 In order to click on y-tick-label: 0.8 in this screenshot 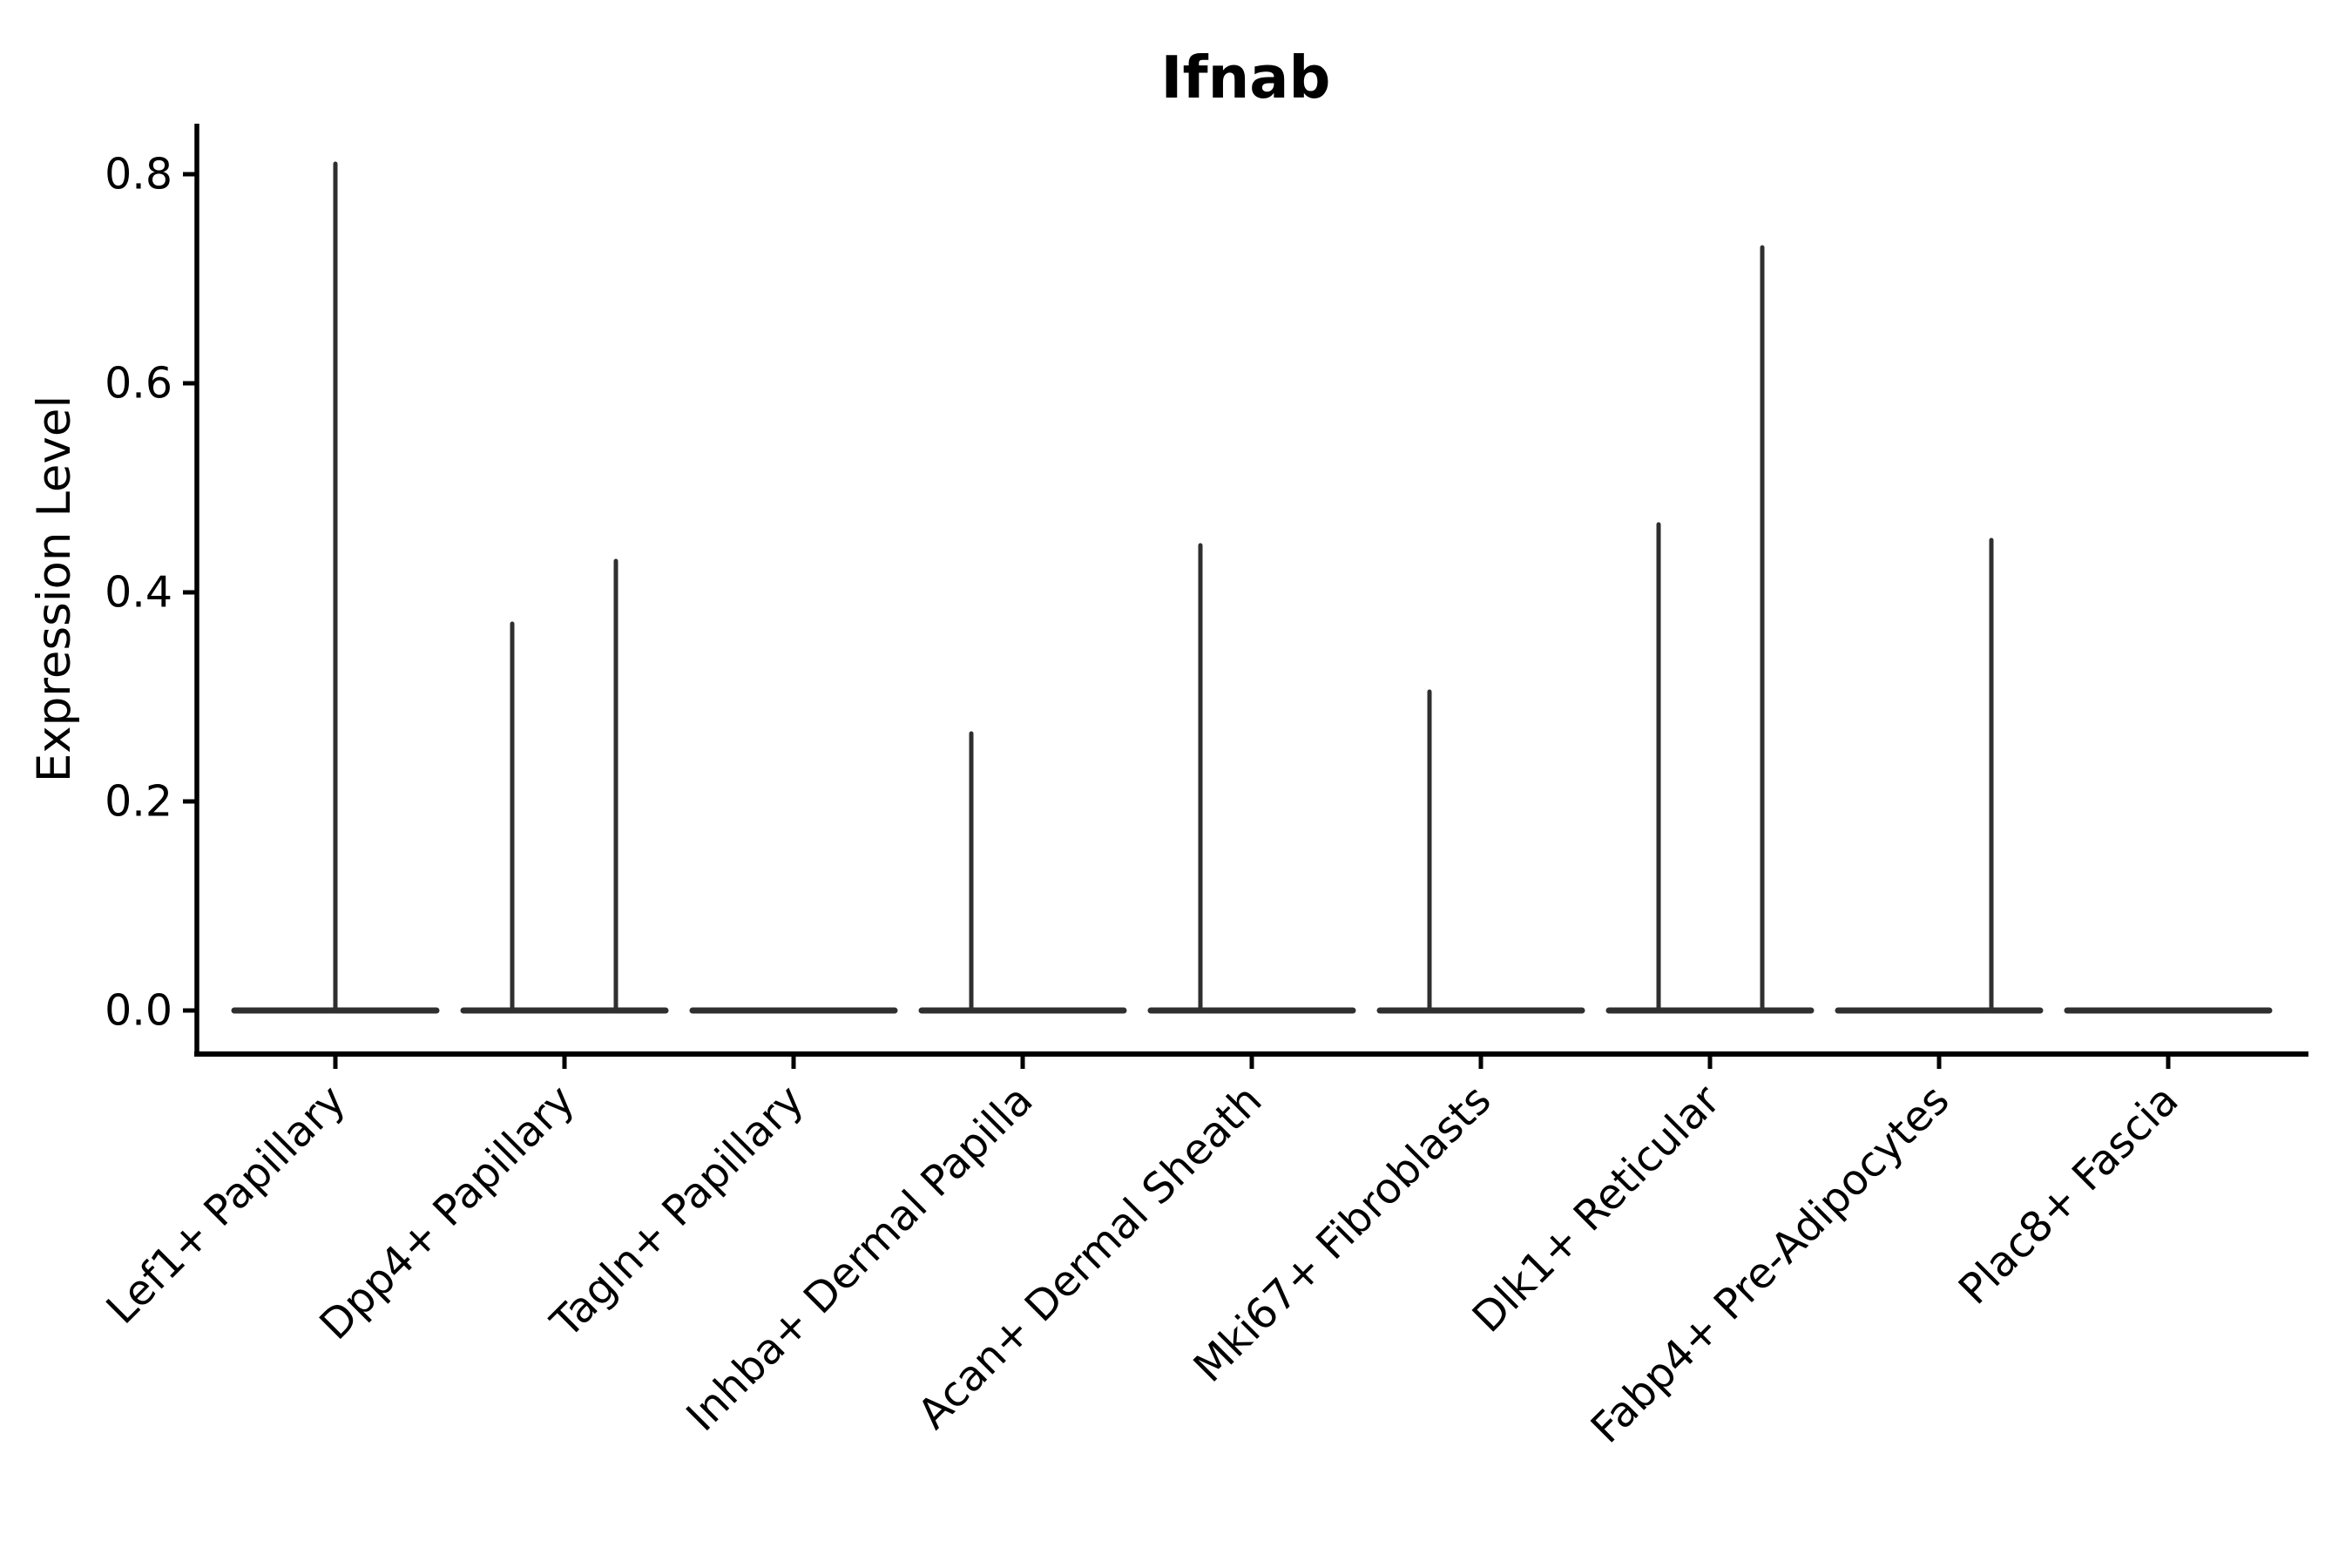, I will do `click(138, 174)`.